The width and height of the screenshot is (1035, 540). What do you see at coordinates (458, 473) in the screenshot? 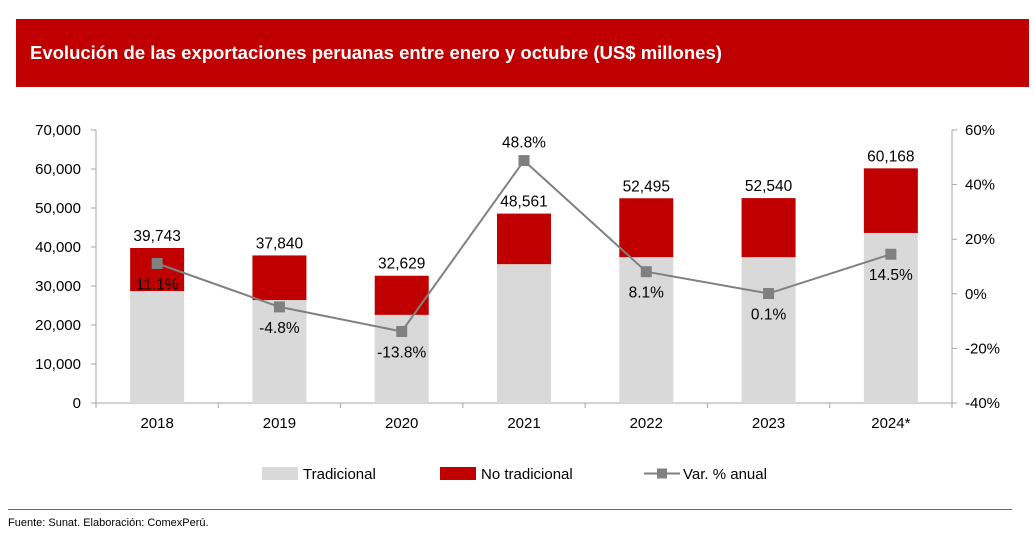
I see `legend-swatch-non-traditional` at bounding box center [458, 473].